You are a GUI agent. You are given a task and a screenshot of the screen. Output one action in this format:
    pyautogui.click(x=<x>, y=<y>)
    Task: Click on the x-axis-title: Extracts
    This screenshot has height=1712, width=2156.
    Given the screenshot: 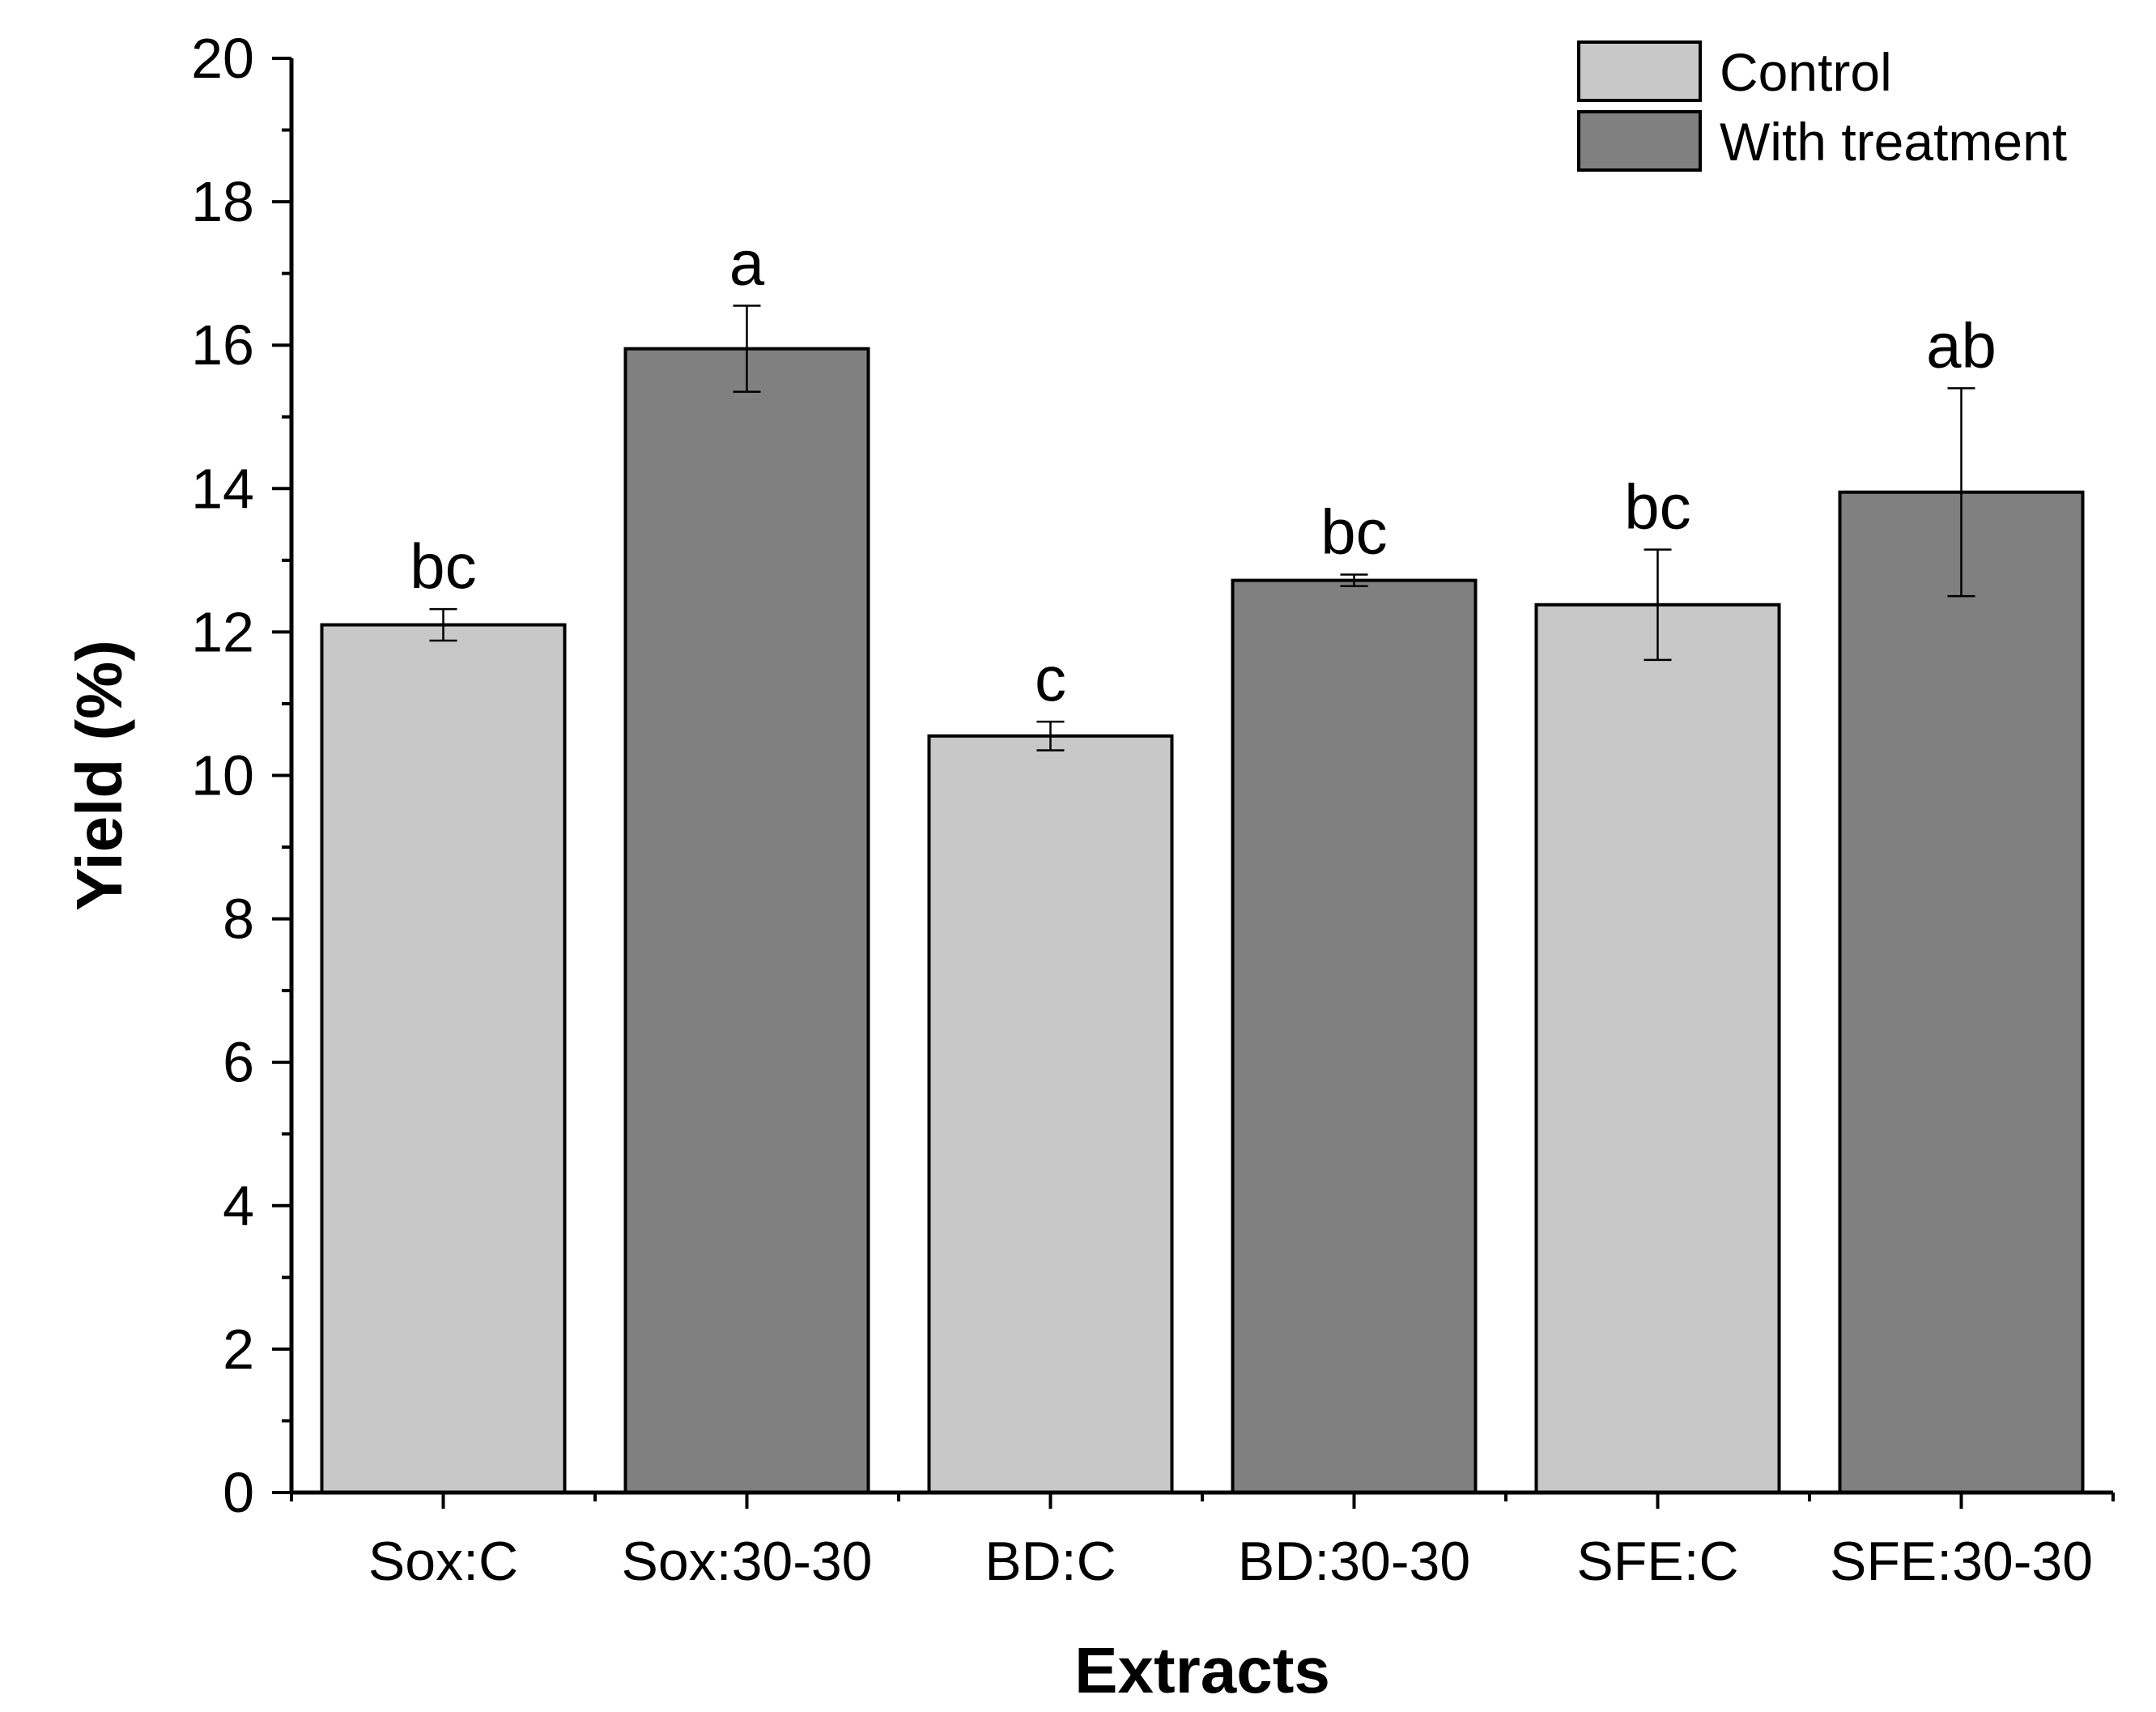 What is the action you would take?
    pyautogui.click(x=1202, y=1670)
    